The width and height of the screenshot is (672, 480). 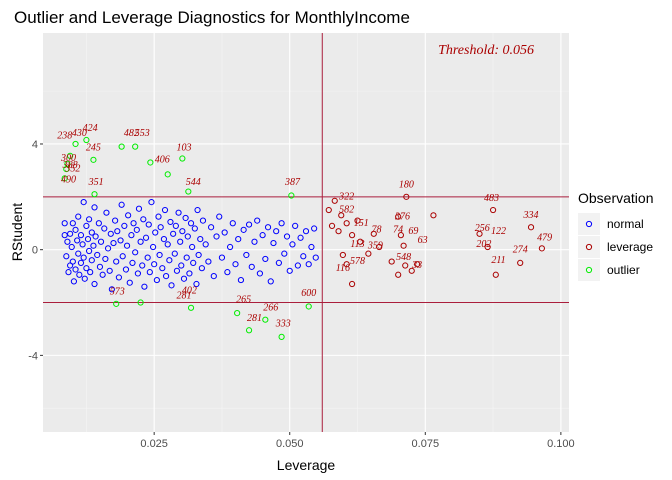 I want to click on point-label: 402, so click(x=189, y=290).